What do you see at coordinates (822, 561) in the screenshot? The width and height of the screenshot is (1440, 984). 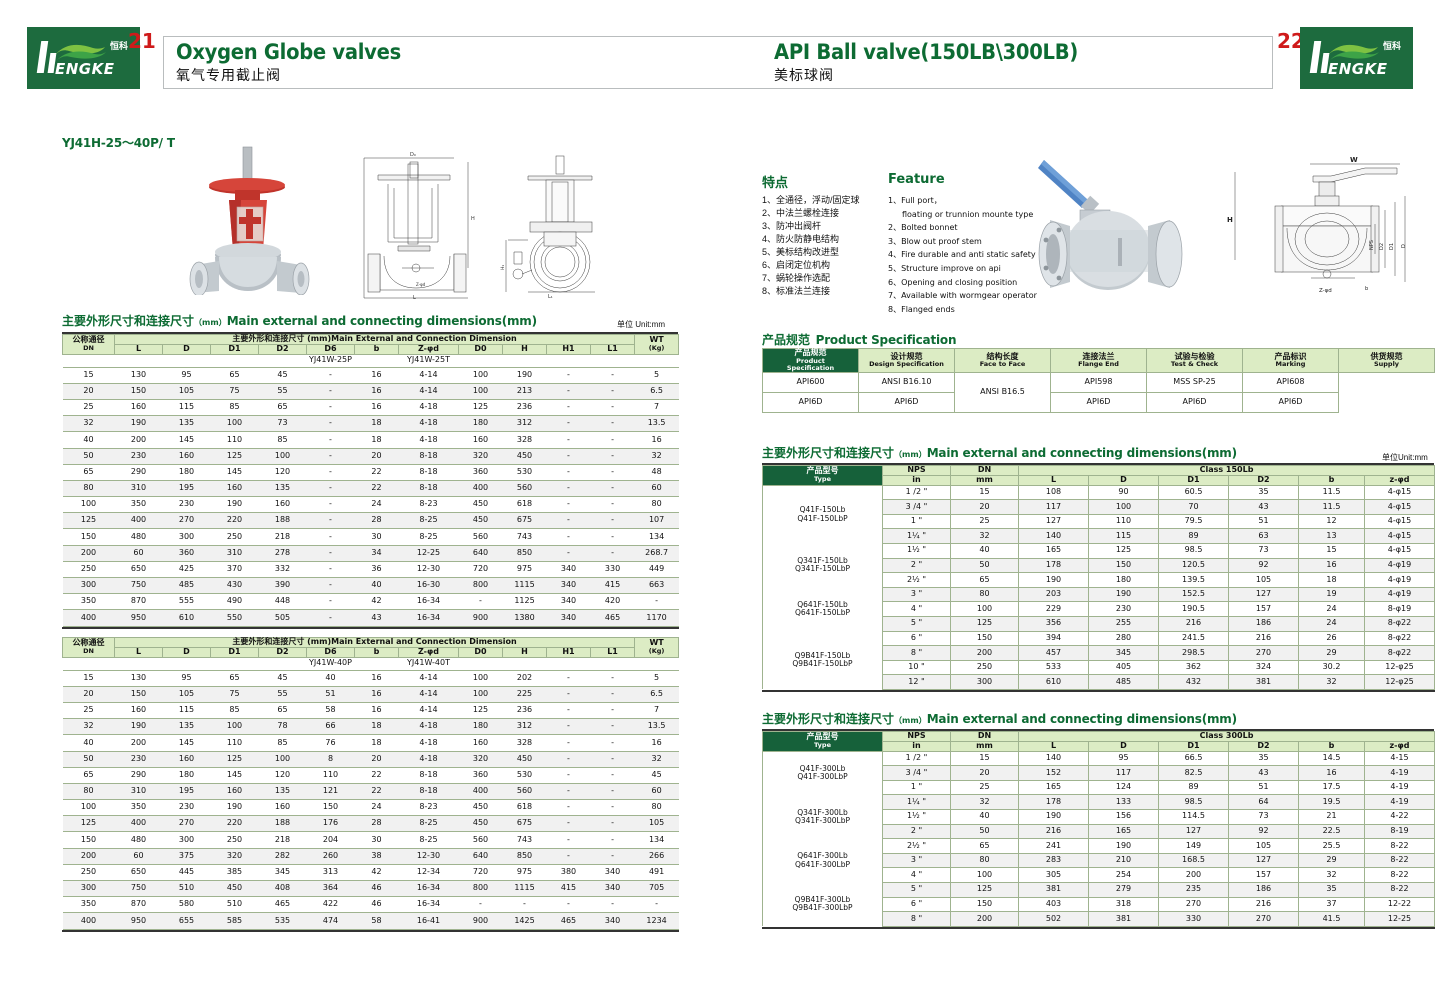 I see `type-label: Q341F-150Lb` at bounding box center [822, 561].